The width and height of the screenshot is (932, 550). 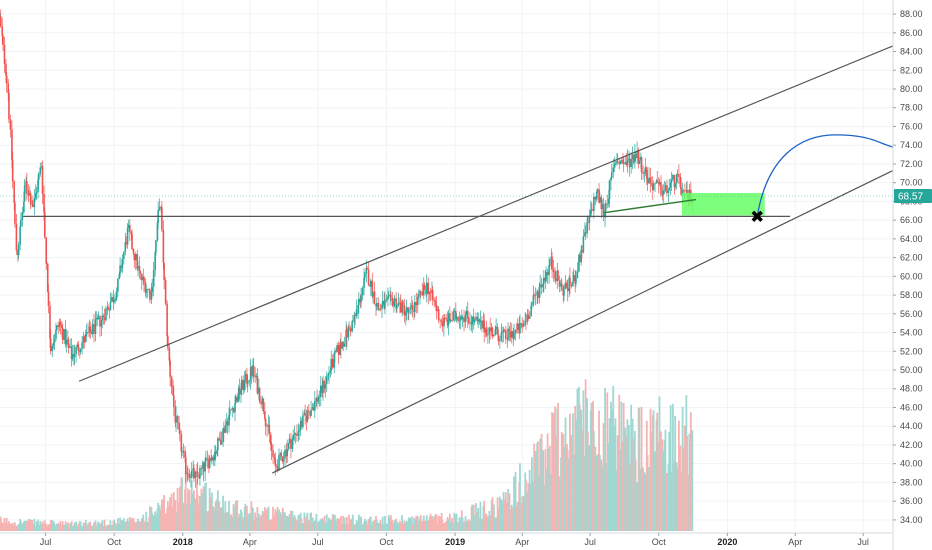 What do you see at coordinates (911, 445) in the screenshot?
I see `y-tick-label: 42.00` at bounding box center [911, 445].